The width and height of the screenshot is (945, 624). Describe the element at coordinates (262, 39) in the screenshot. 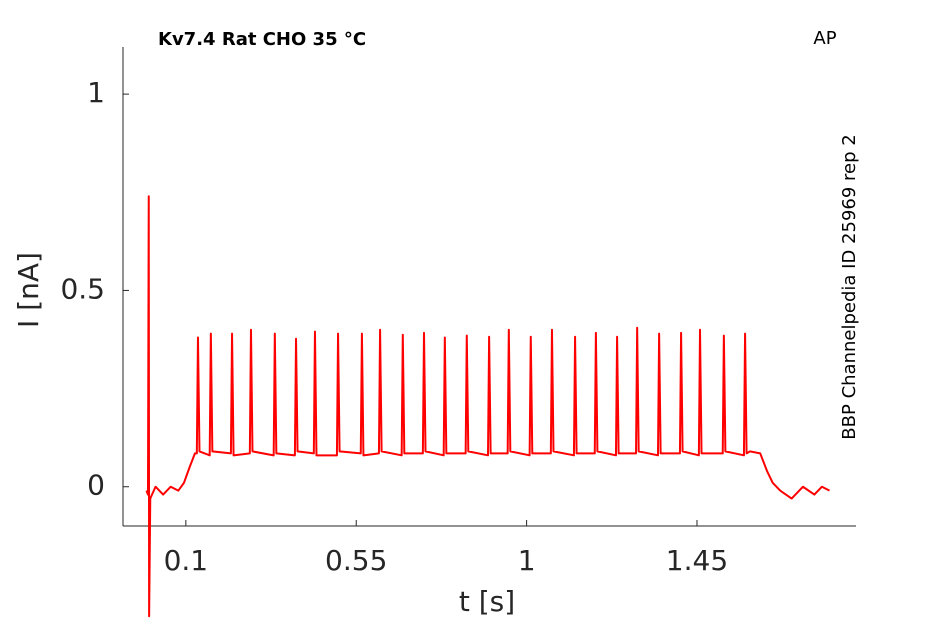

I see `chart-title: Kv7.4 Rat CHO 35 °C` at that location.